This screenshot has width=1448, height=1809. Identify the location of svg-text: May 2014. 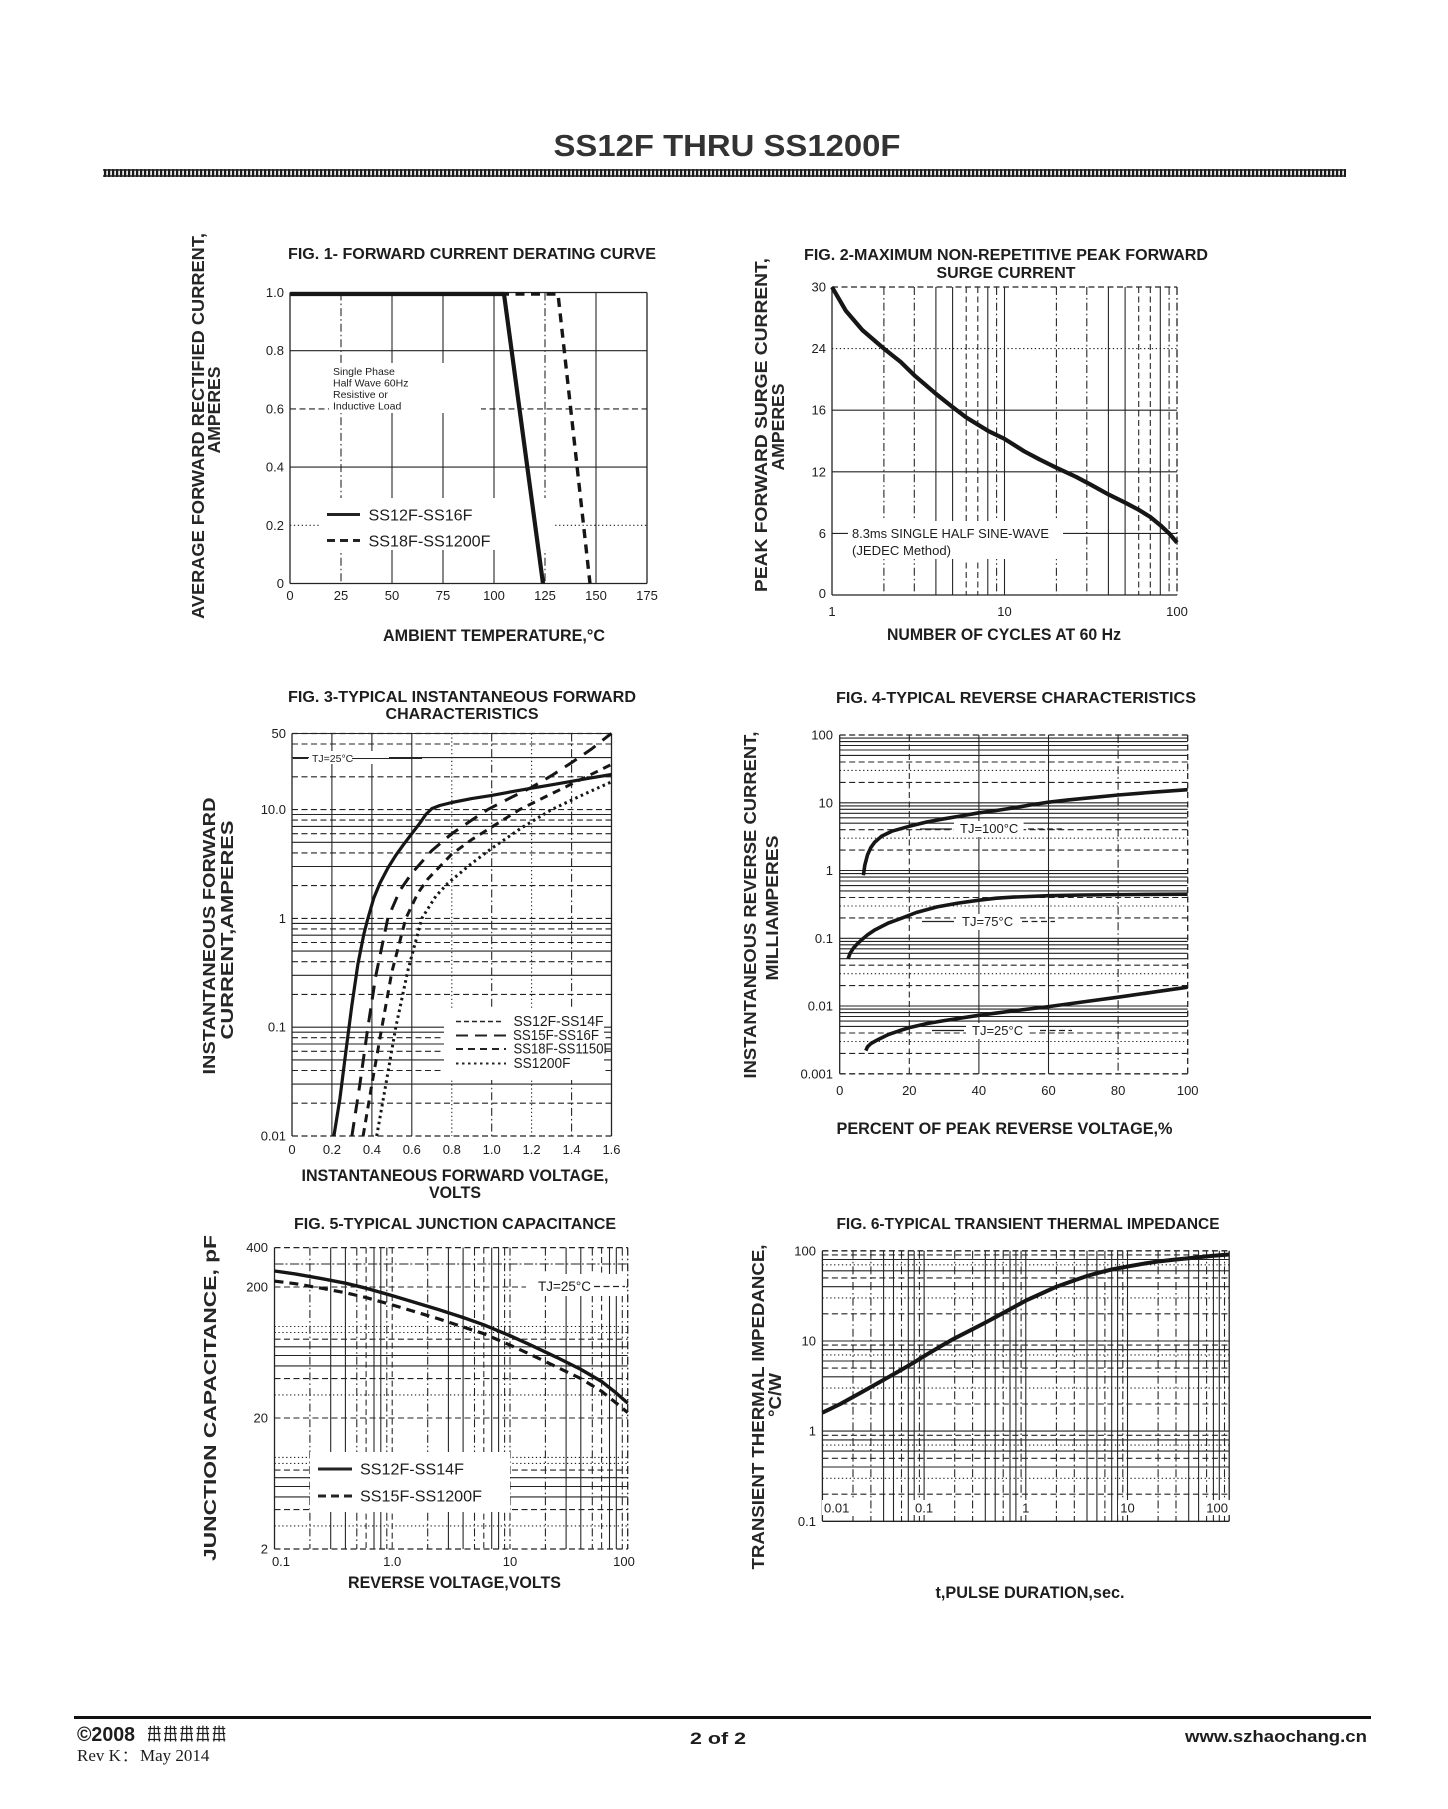
(175, 1755).